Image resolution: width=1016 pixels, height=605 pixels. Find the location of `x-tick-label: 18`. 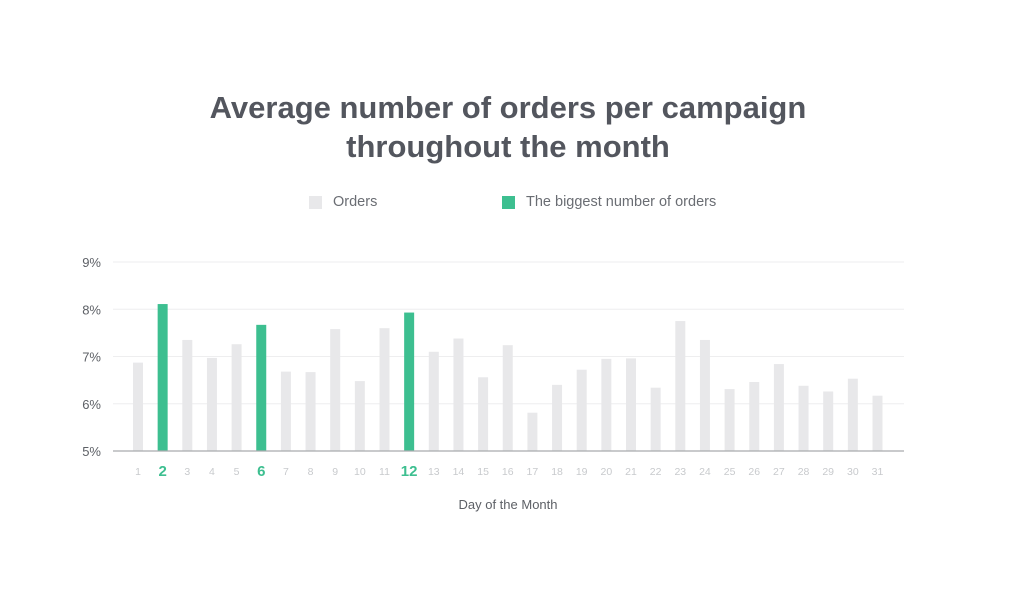

x-tick-label: 18 is located at coordinates (557, 472).